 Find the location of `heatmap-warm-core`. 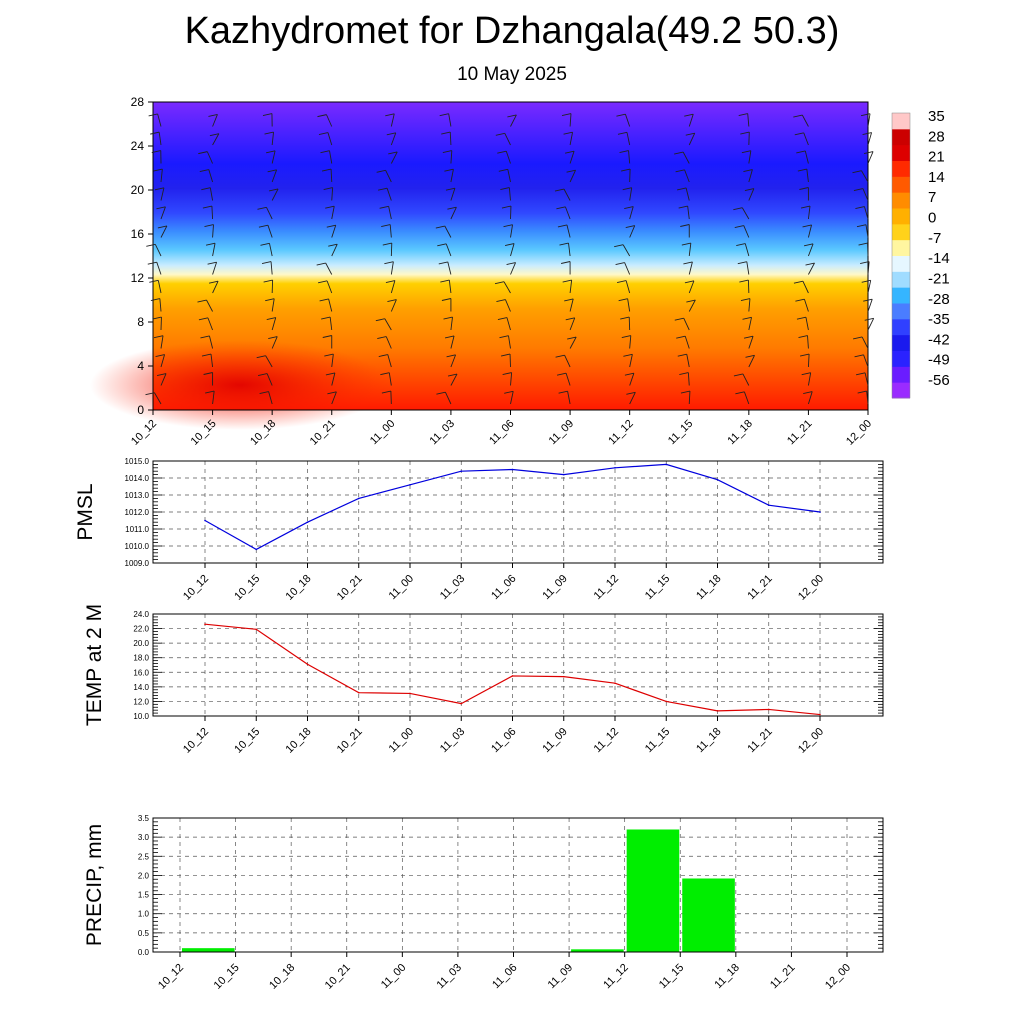

heatmap-warm-core is located at coordinates (240, 385).